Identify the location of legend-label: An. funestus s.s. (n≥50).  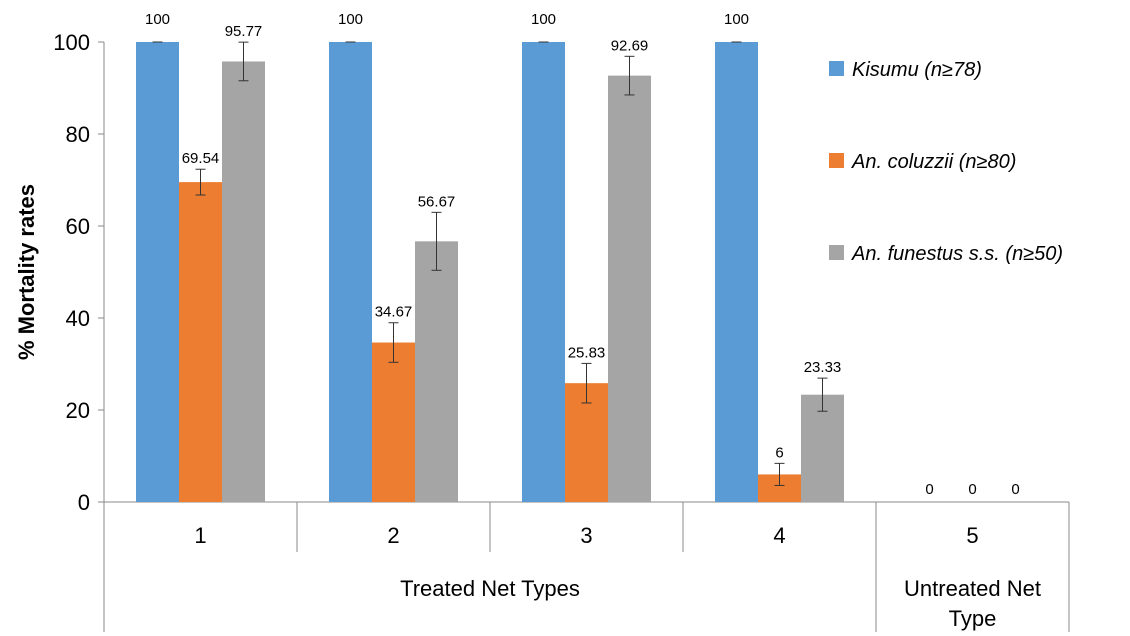
(957, 254).